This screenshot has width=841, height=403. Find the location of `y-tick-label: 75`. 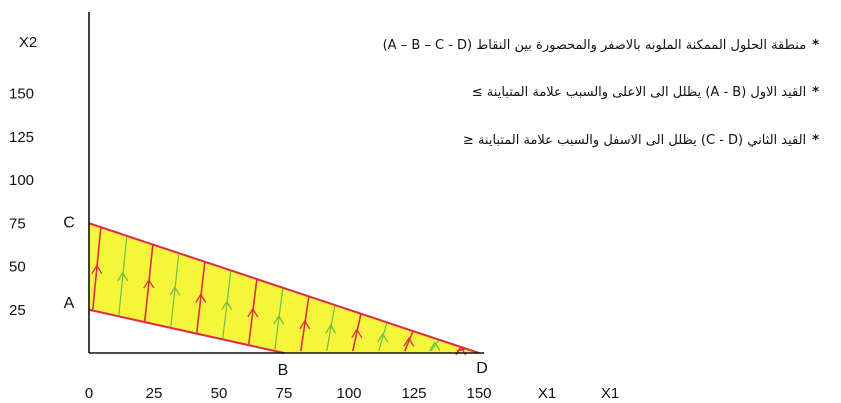

y-tick-label: 75 is located at coordinates (17, 223).